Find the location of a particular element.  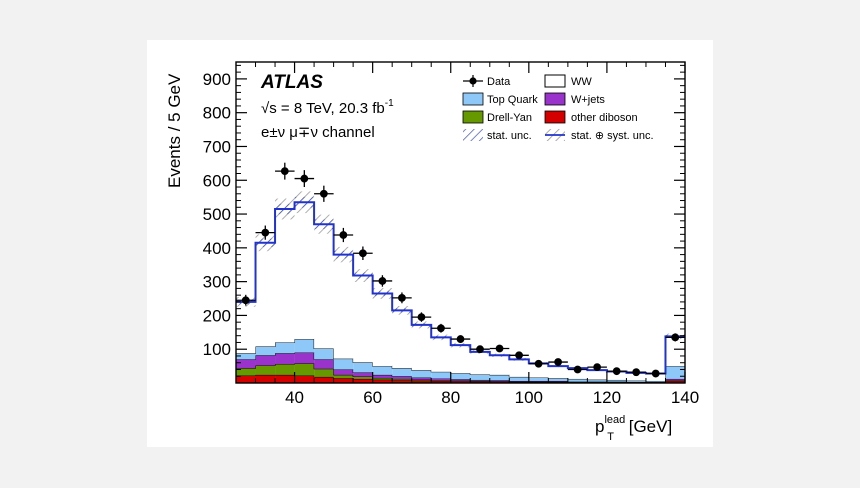

y-tick-label: 400 is located at coordinates (217, 248).